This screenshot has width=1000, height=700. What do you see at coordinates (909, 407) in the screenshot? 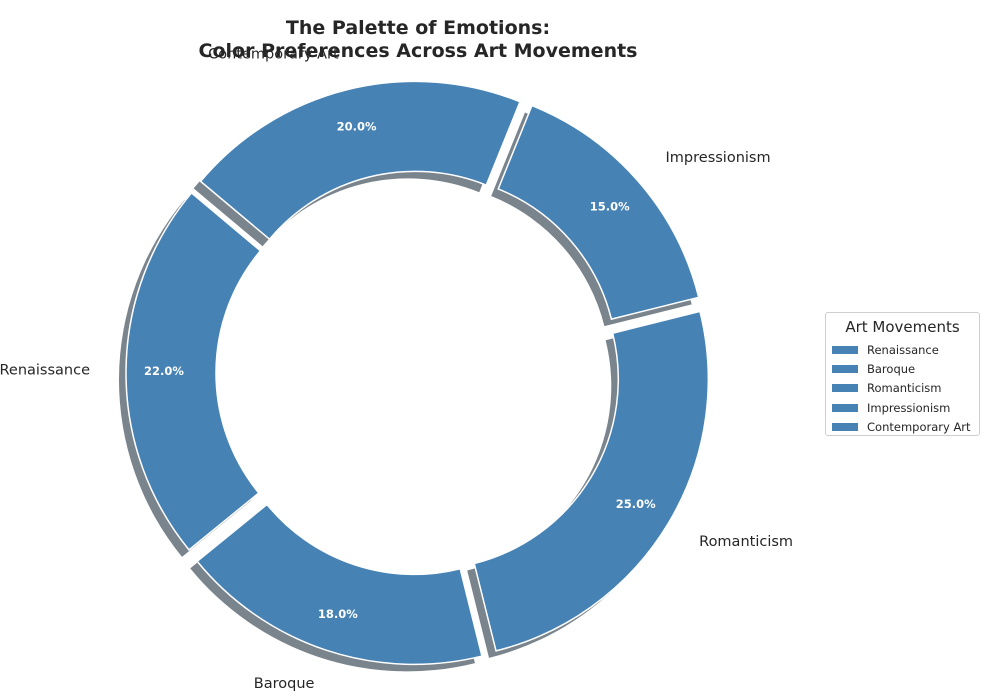
I see `legend-label: Impressionism` at bounding box center [909, 407].